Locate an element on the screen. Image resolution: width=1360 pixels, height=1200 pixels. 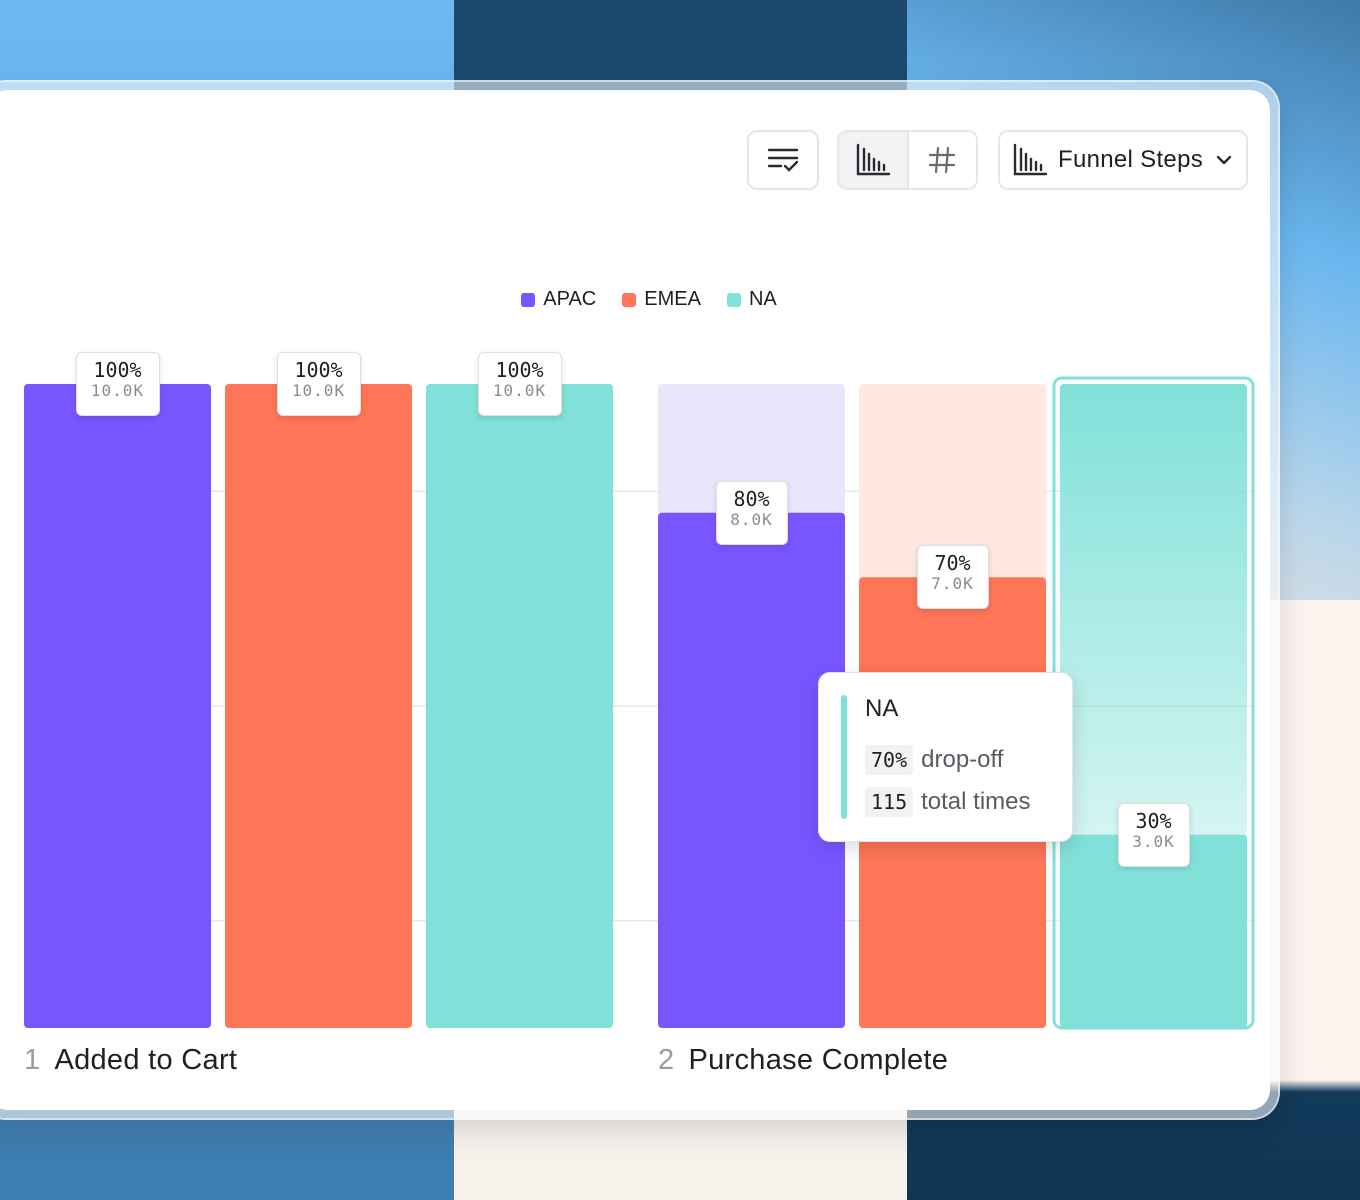
legend-label: NA is located at coordinates (762, 299).